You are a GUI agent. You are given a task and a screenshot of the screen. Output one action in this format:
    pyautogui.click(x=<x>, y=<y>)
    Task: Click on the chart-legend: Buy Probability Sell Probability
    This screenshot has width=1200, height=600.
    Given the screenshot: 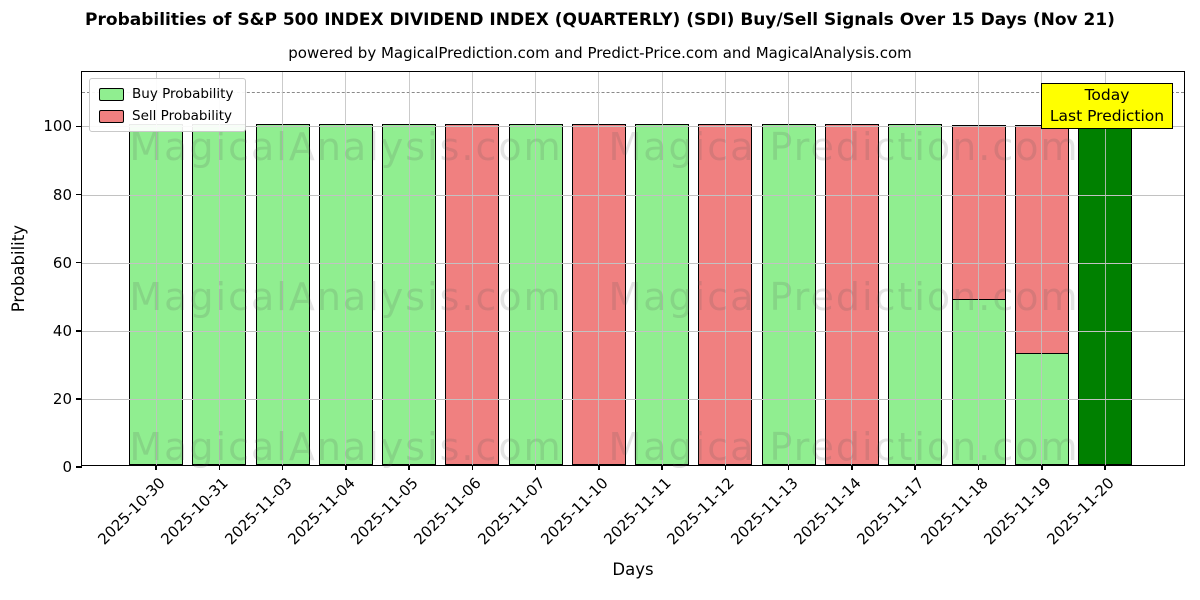 What is the action you would take?
    pyautogui.click(x=168, y=105)
    